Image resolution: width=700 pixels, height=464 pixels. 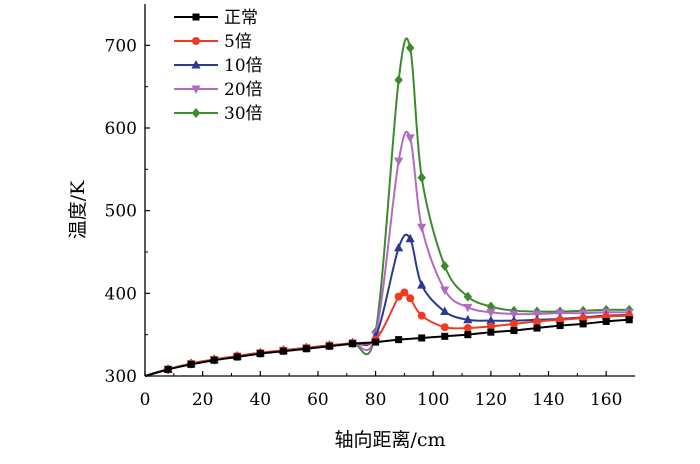 What do you see at coordinates (121, 294) in the screenshot?
I see `y-tick-label: 400` at bounding box center [121, 294].